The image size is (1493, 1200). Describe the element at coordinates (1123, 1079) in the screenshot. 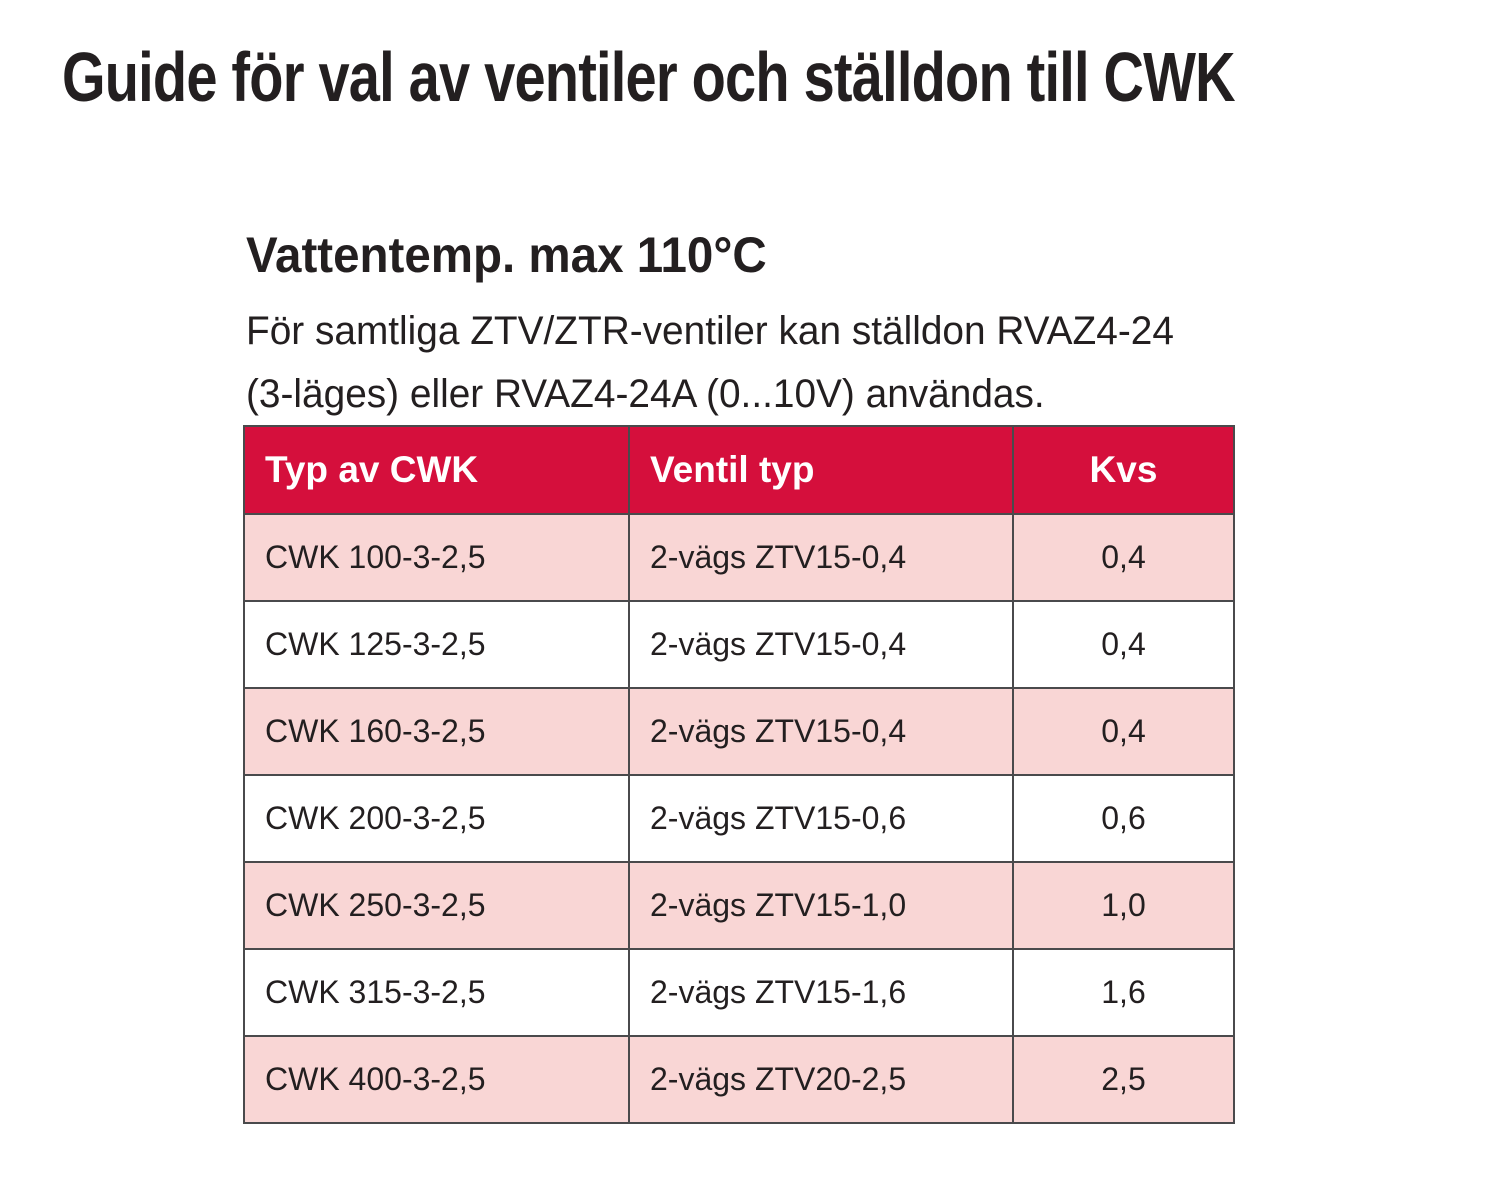

I see `cell-kvs: 2,5` at that location.